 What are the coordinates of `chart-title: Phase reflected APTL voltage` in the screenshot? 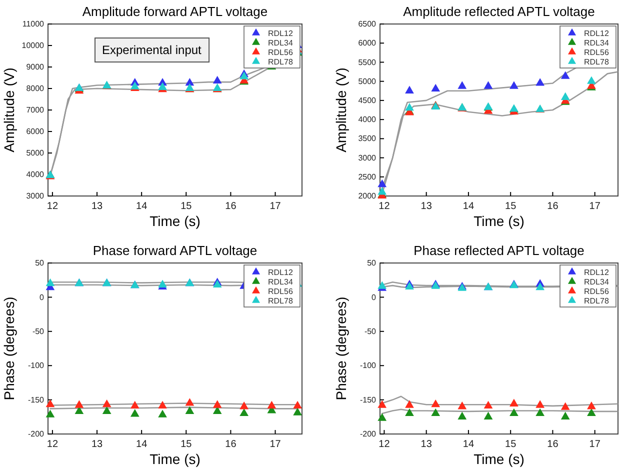 It's located at (499, 250).